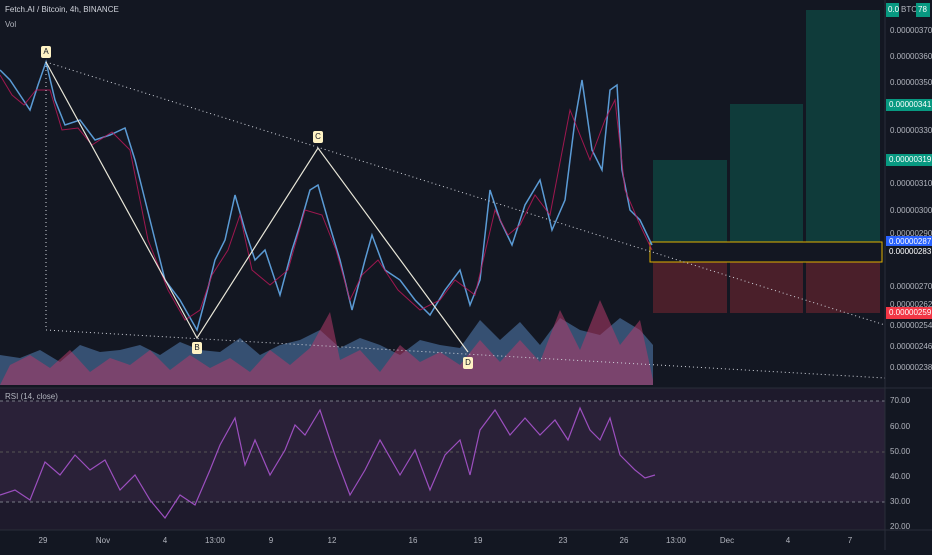 The image size is (932, 555). I want to click on price-label: 0.00000330, so click(911, 130).